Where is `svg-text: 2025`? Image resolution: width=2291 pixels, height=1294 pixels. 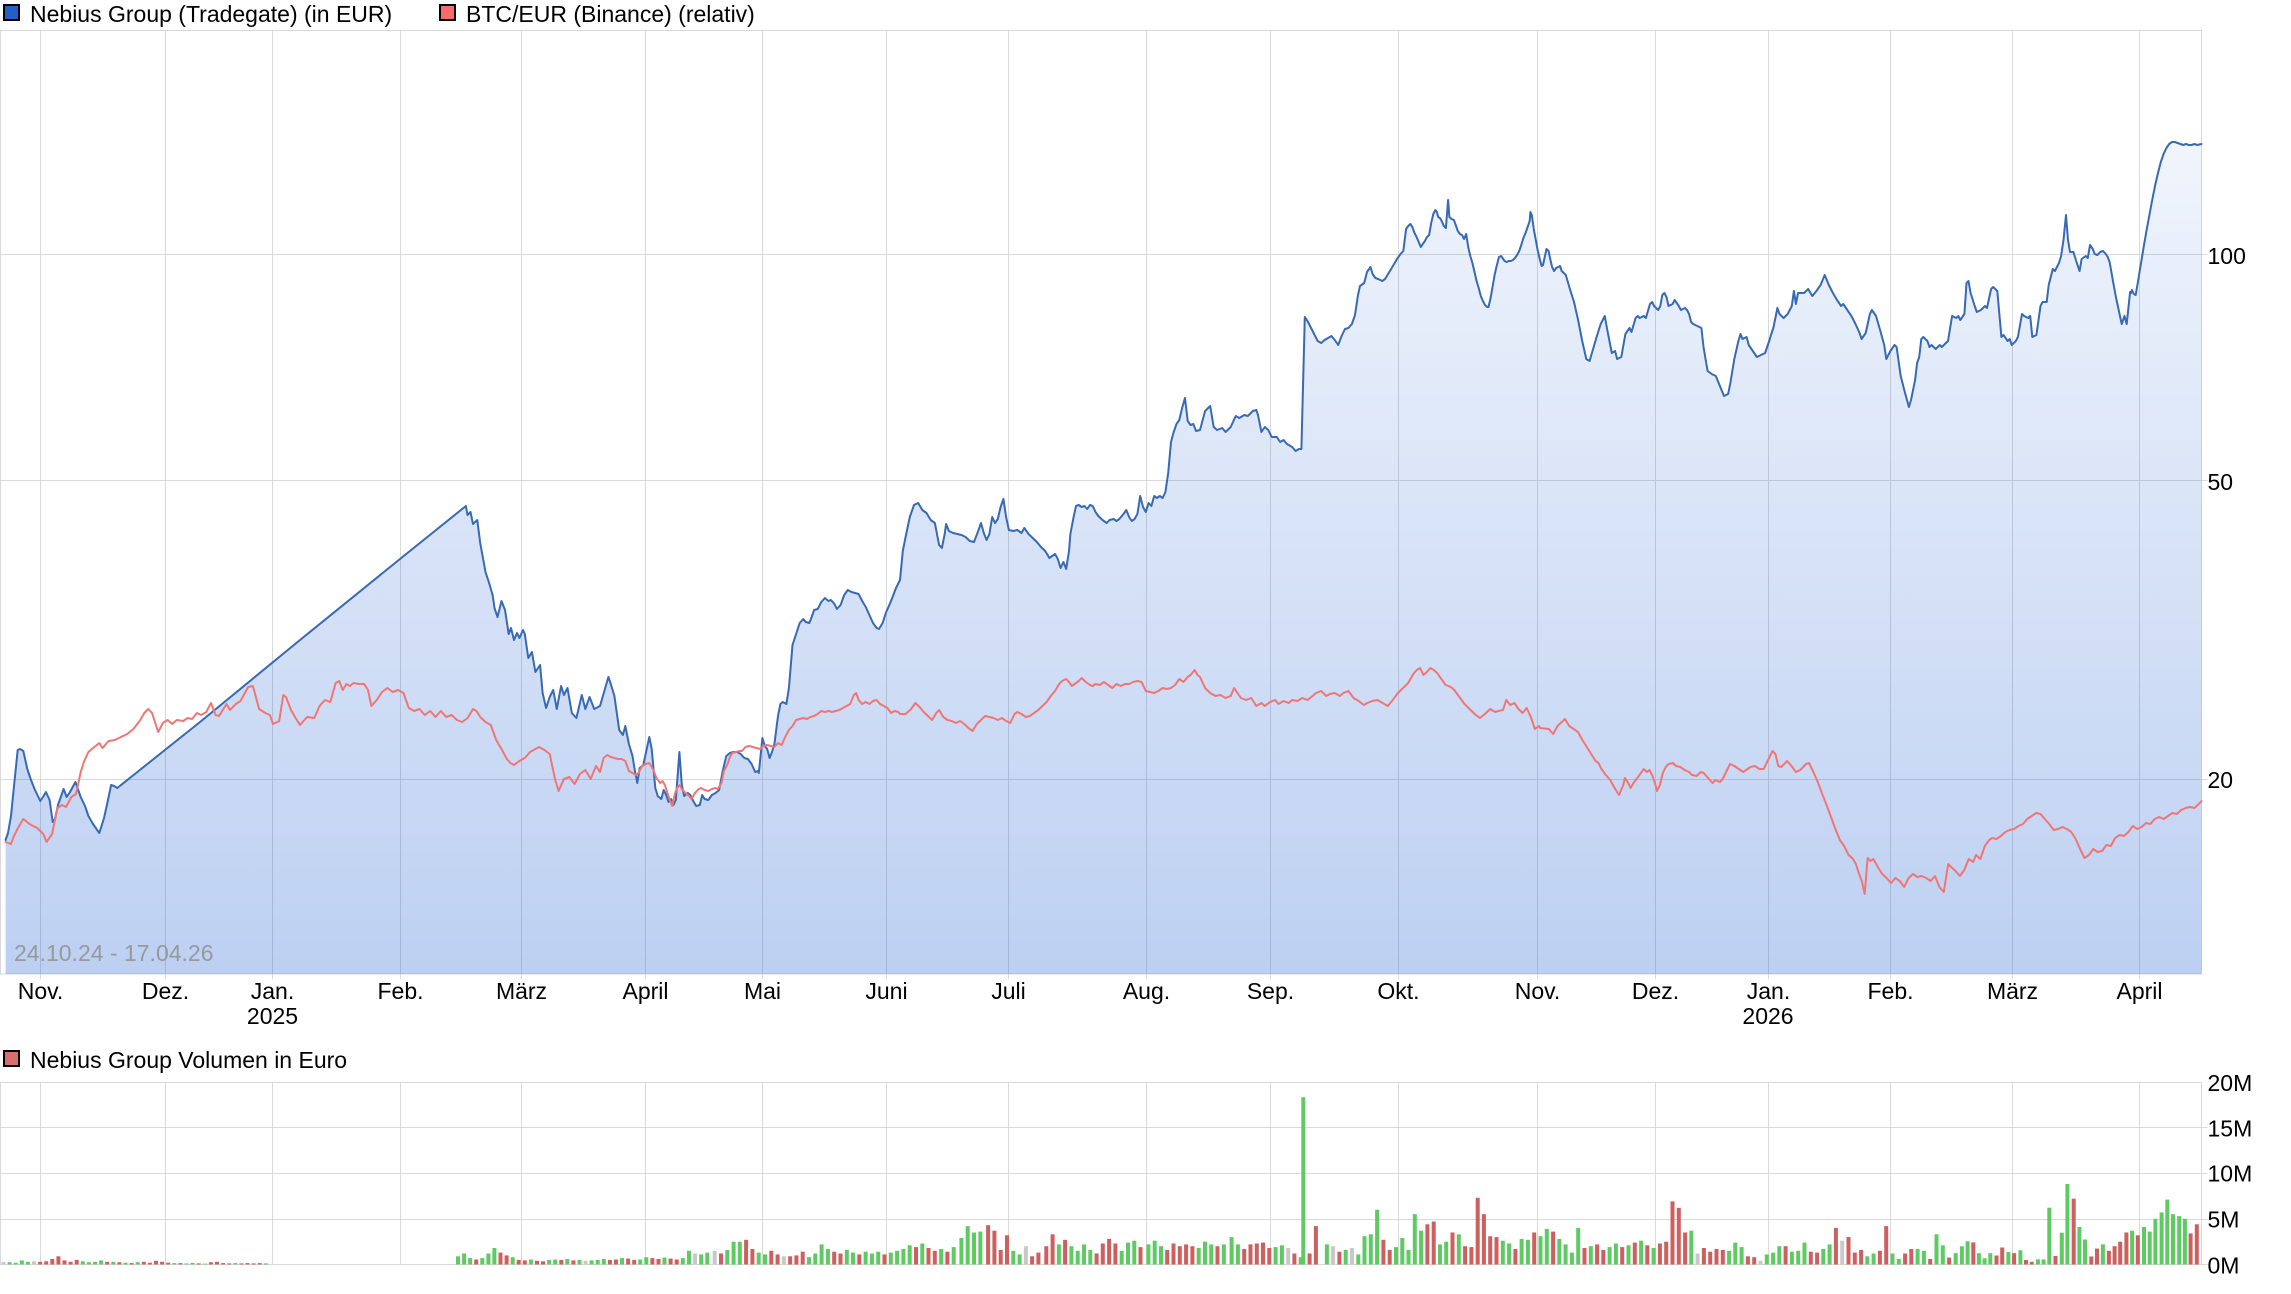 svg-text: 2025 is located at coordinates (272, 1016).